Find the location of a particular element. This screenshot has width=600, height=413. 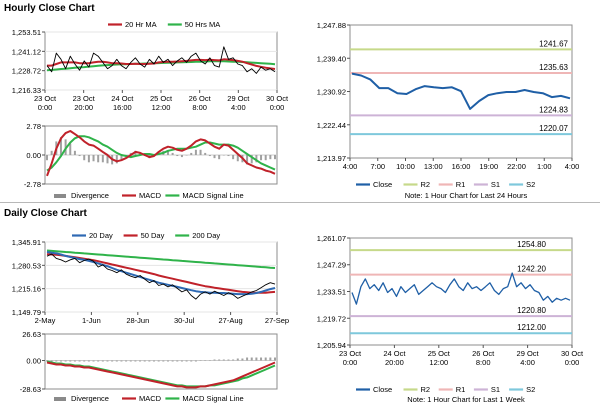

hourly-levels-x-tick-label: 13:00 is located at coordinates (433, 166).